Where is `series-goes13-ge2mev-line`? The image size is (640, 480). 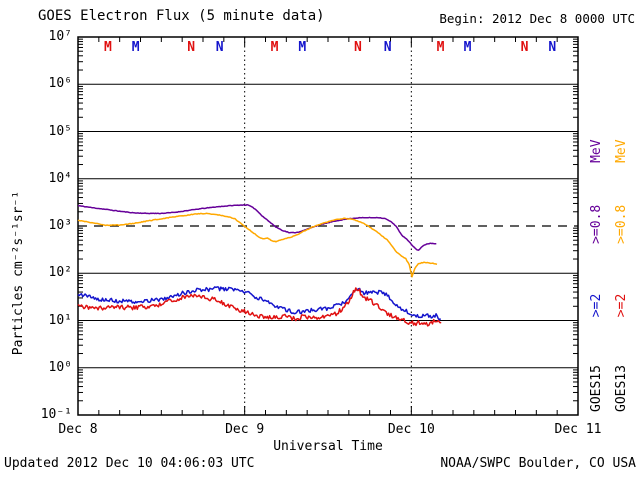
series-goes13-ge2mev-line is located at coordinates (259, 307).